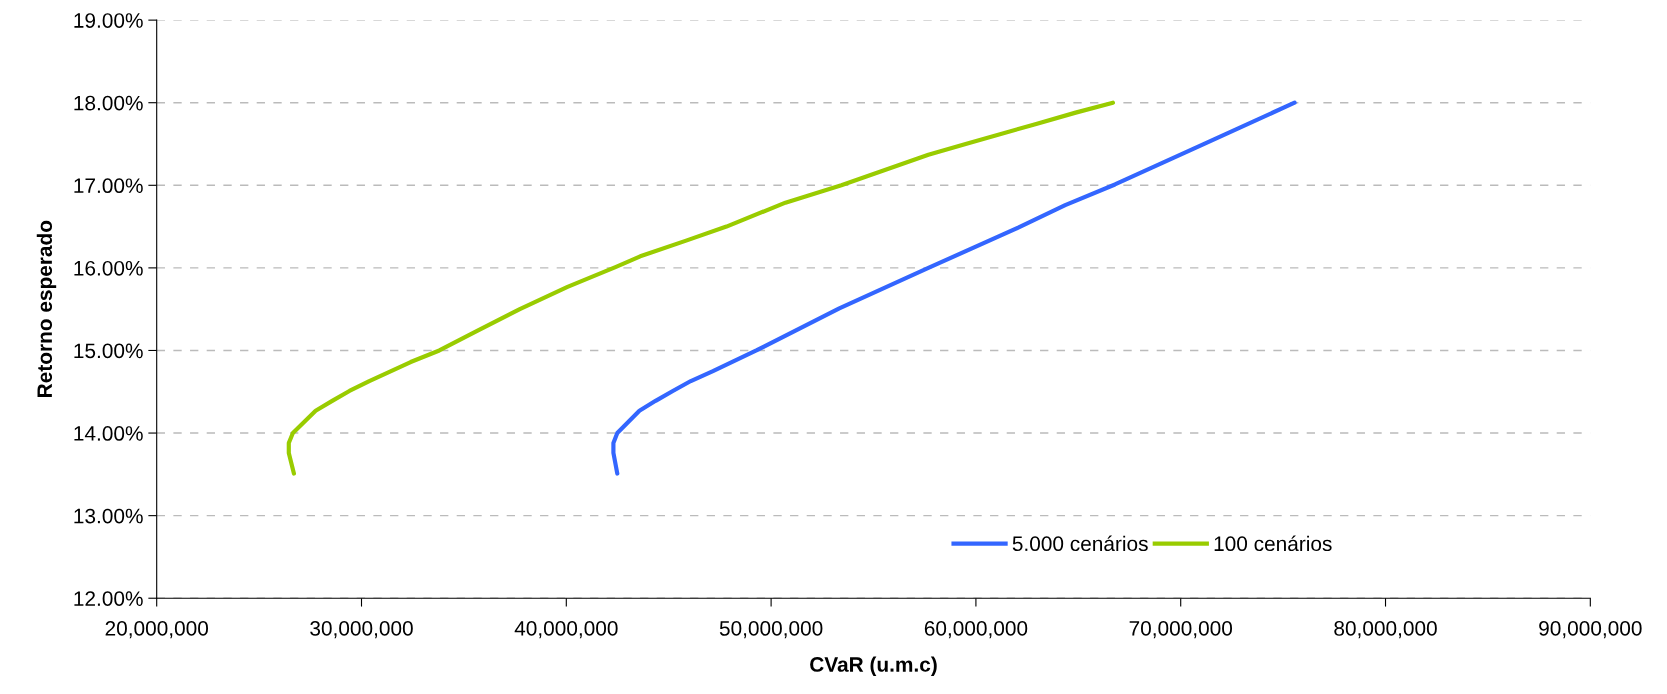 The width and height of the screenshot is (1667, 694). What do you see at coordinates (108, 351) in the screenshot?
I see `y-tick-label: 15.00%` at bounding box center [108, 351].